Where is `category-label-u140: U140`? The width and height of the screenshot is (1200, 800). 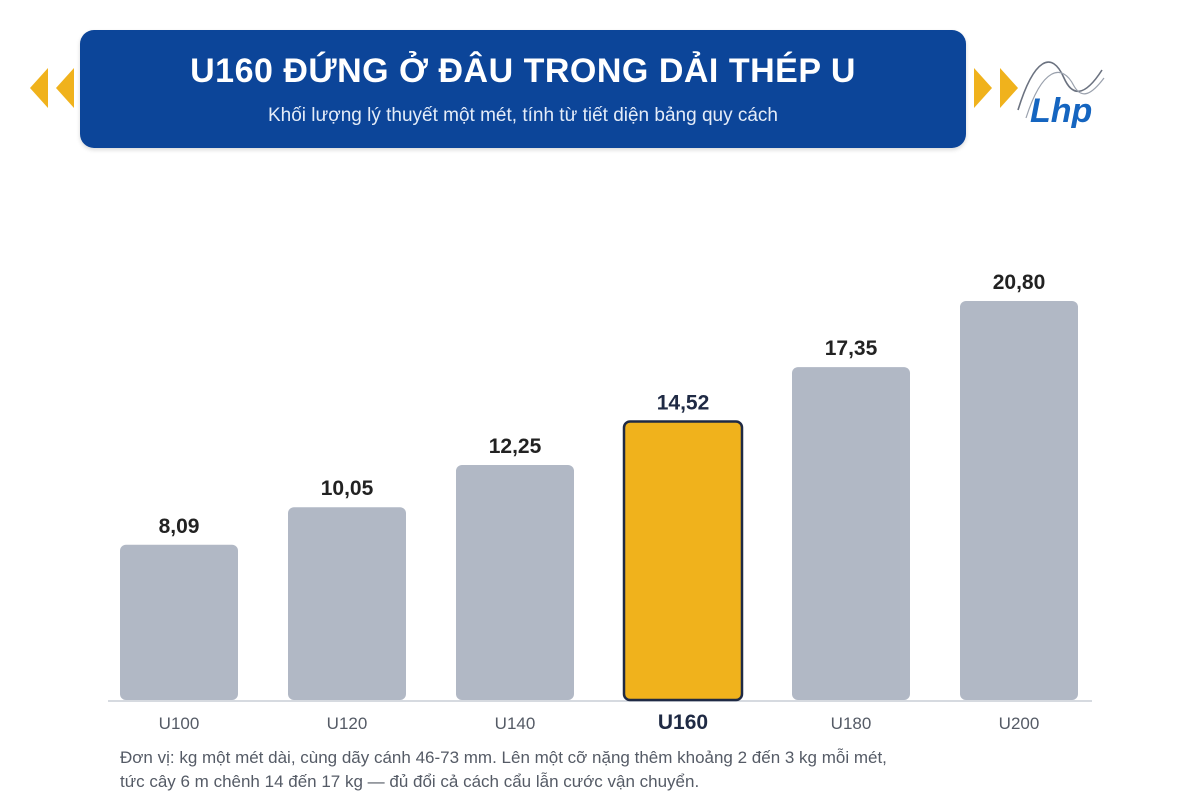 category-label-u140: U140 is located at coordinates (515, 723).